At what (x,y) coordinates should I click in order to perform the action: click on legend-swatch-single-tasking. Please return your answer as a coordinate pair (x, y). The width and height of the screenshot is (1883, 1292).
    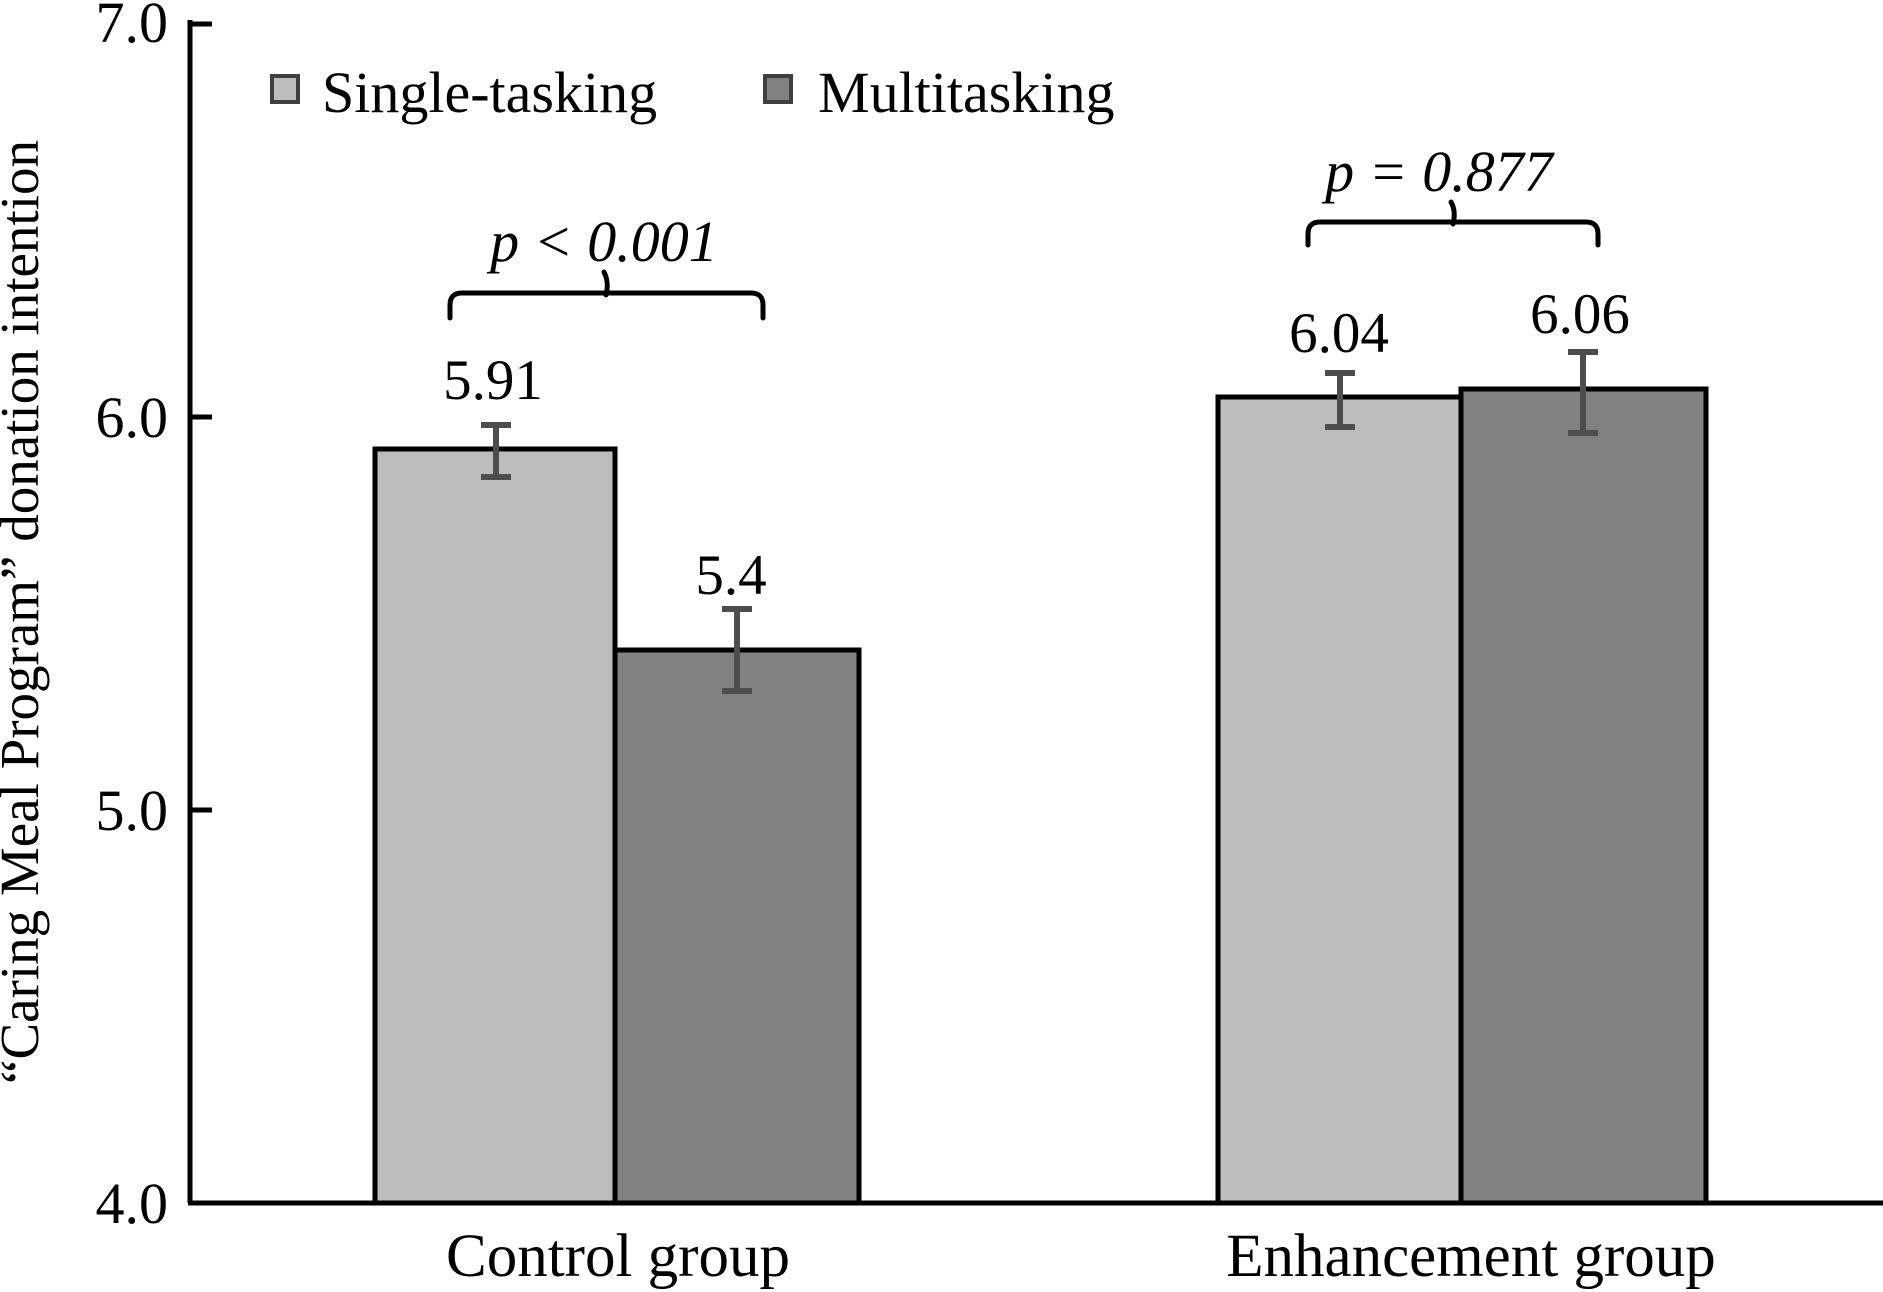
    Looking at the image, I should click on (285, 89).